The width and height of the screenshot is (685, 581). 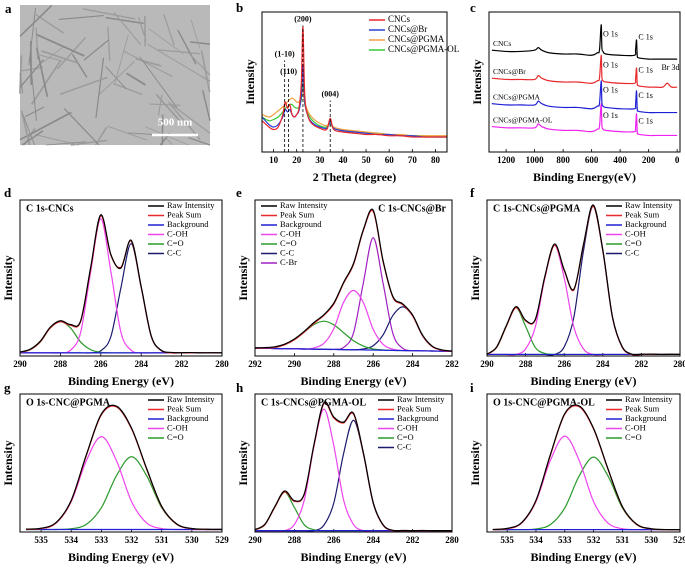 I want to click on legend-box, so click(x=405, y=35).